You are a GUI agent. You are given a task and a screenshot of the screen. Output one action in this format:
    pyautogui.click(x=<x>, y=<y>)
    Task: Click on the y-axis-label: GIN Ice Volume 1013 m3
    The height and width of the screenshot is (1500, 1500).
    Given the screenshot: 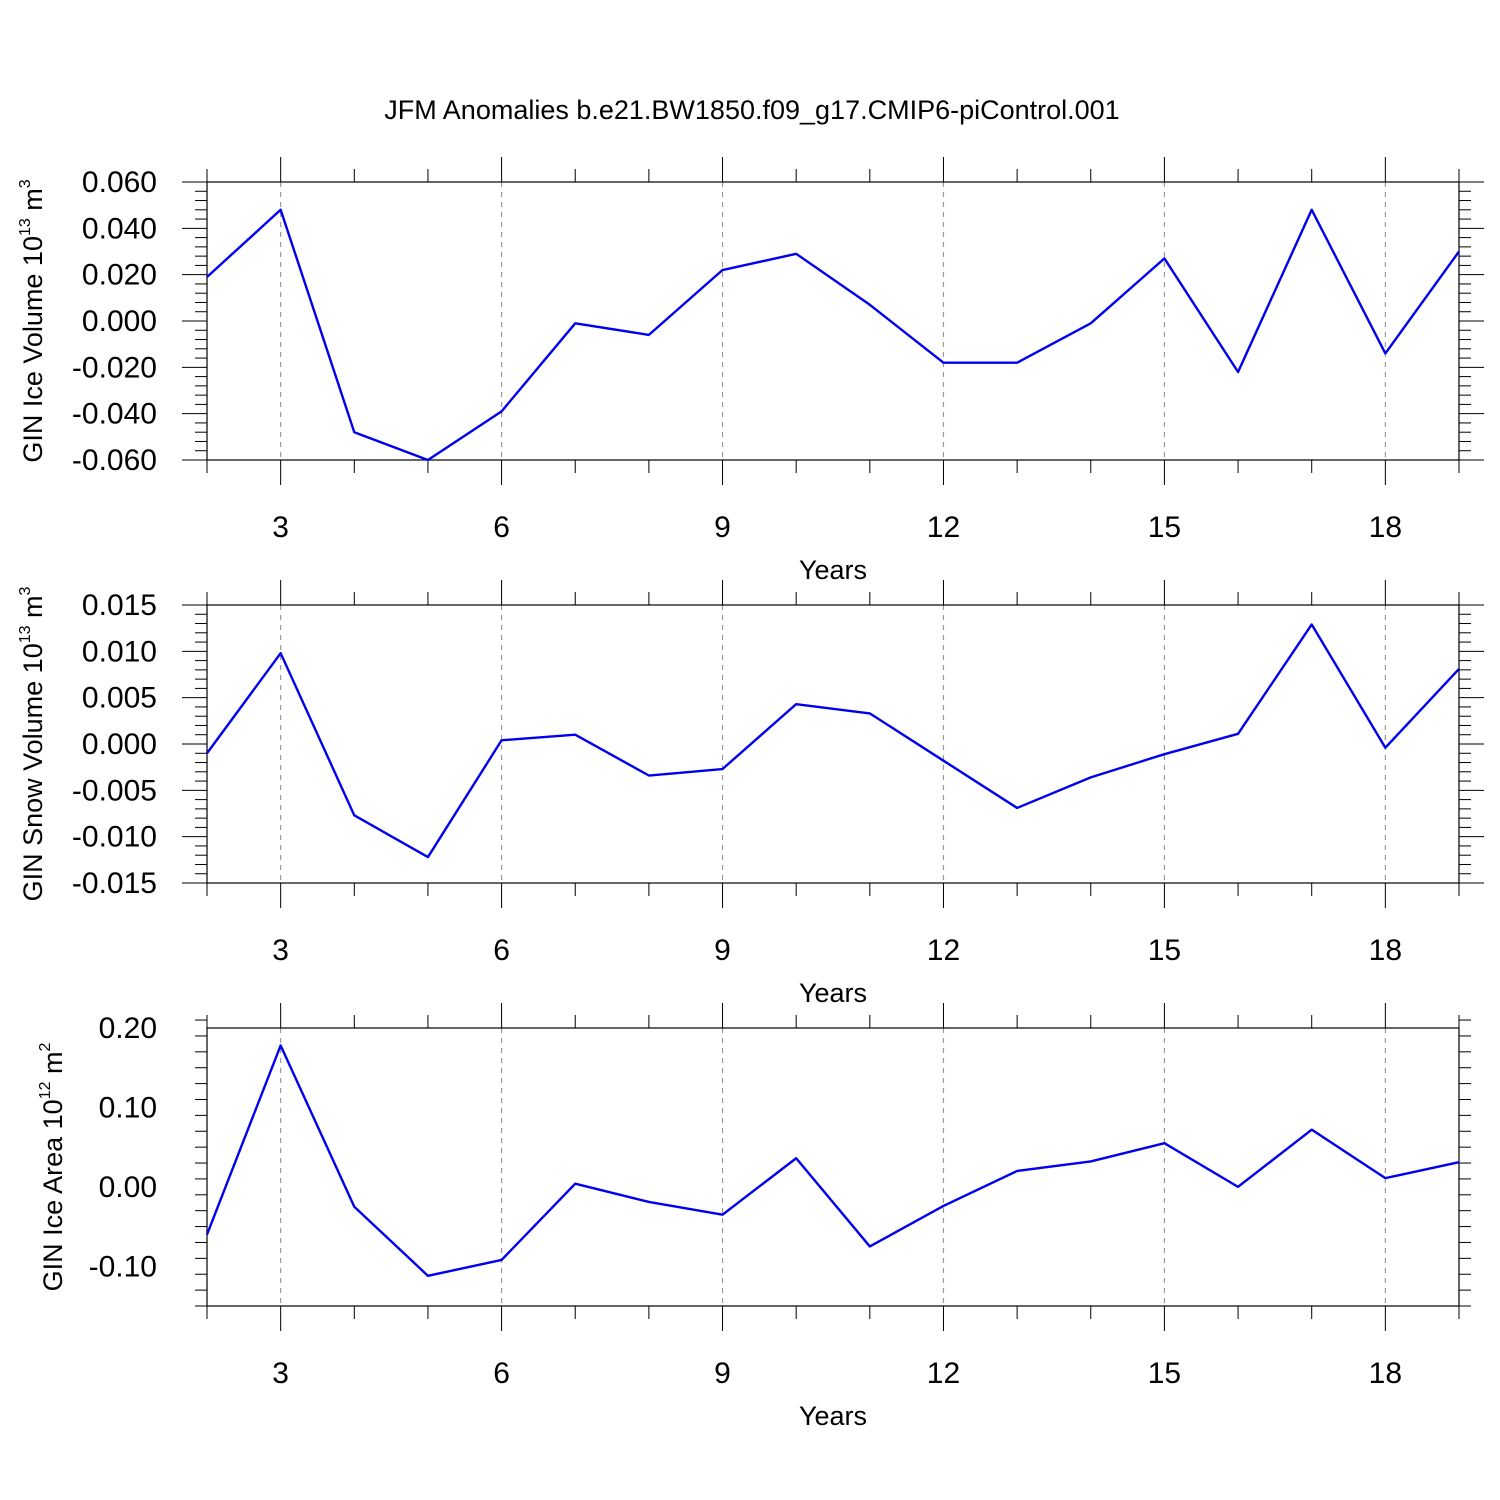 What is the action you would take?
    pyautogui.click(x=32, y=320)
    